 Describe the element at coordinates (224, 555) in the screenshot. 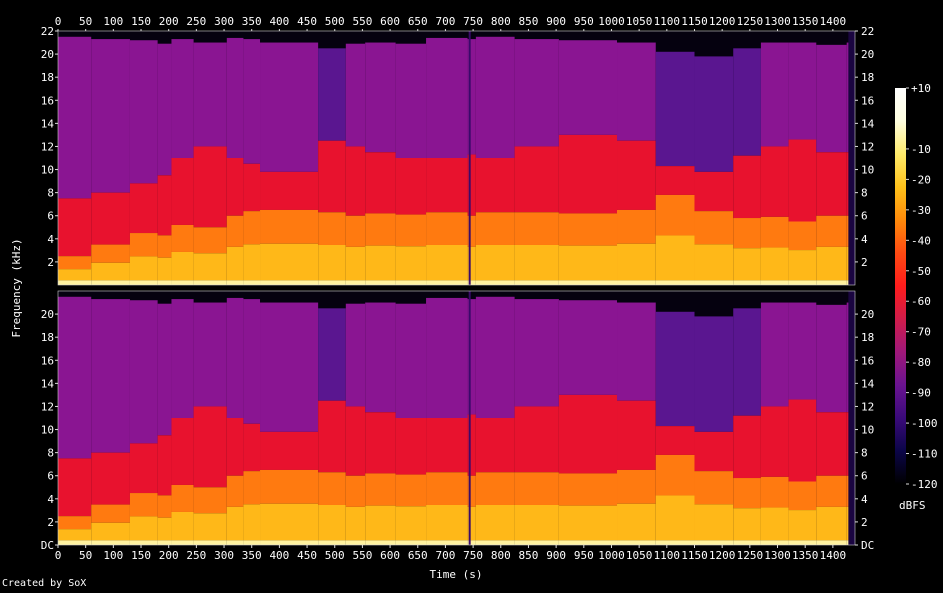

I see `x-tick-label-bottom: 300` at that location.